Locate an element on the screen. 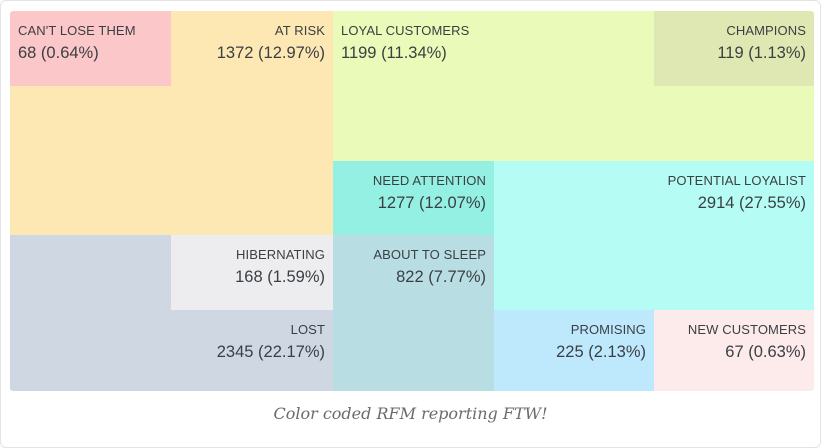 The image size is (821, 448). potential-loyalist-value: 2914 (27.55%) is located at coordinates (751, 203).